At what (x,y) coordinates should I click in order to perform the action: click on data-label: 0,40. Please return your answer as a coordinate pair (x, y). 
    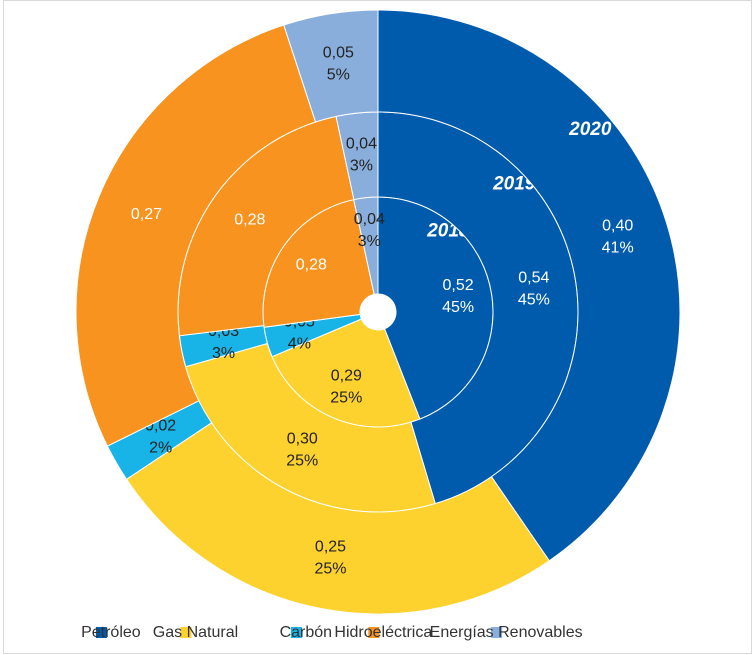
    Looking at the image, I should click on (617, 226).